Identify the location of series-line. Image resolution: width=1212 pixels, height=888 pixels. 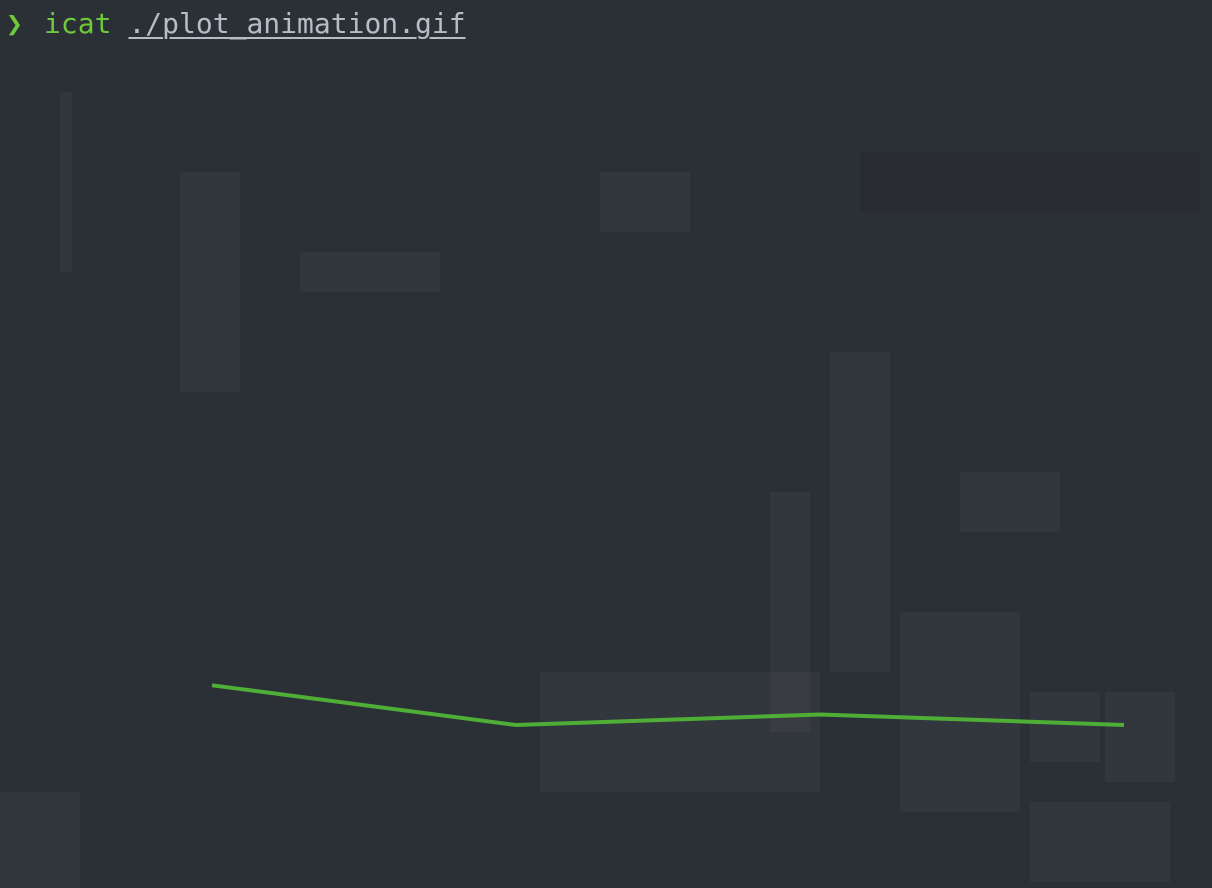
(668, 705).